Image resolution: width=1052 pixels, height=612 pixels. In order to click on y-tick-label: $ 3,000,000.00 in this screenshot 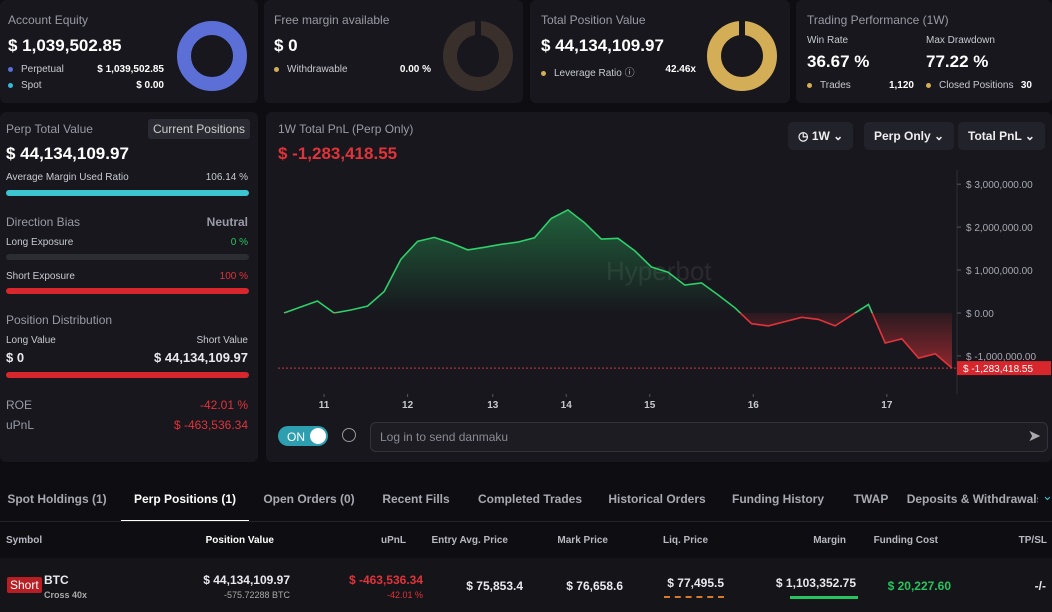, I will do `click(999, 185)`.